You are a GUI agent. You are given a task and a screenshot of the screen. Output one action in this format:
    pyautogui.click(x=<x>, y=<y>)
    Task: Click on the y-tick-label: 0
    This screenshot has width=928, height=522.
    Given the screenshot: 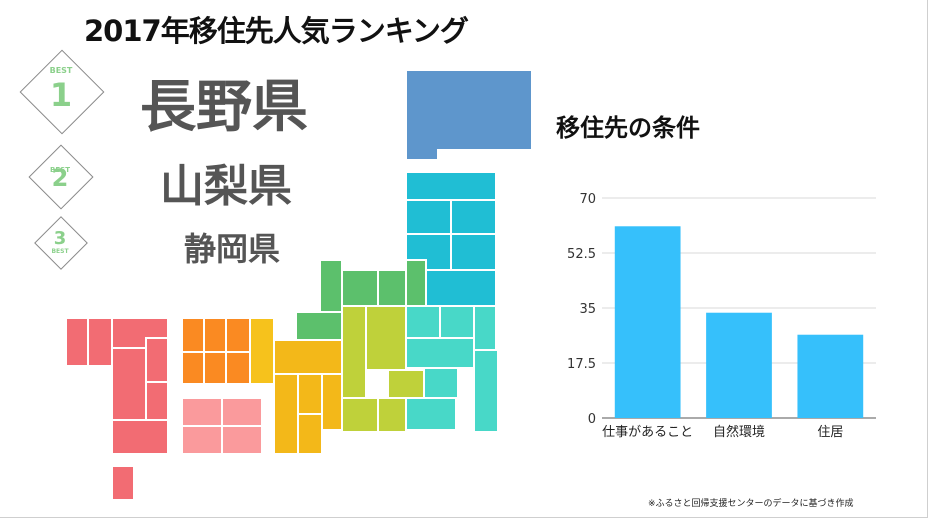 What is the action you would take?
    pyautogui.click(x=592, y=419)
    